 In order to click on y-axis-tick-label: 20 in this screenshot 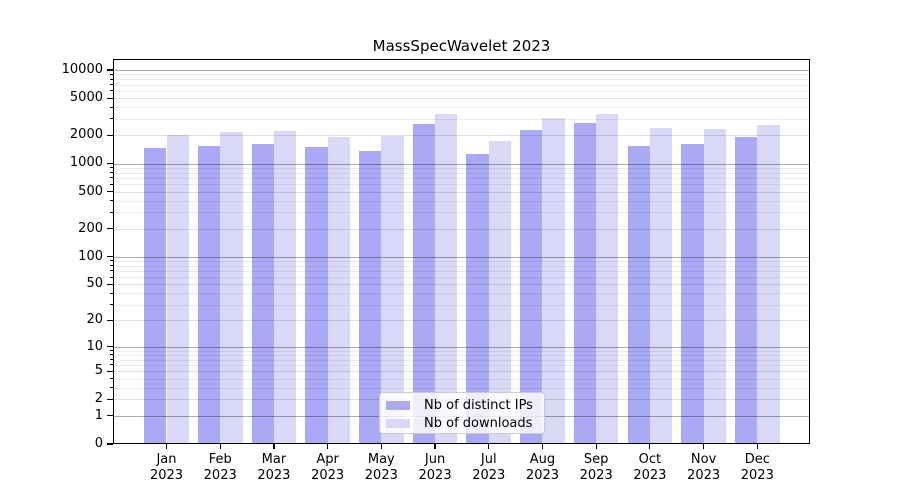, I will do `click(94, 320)`.